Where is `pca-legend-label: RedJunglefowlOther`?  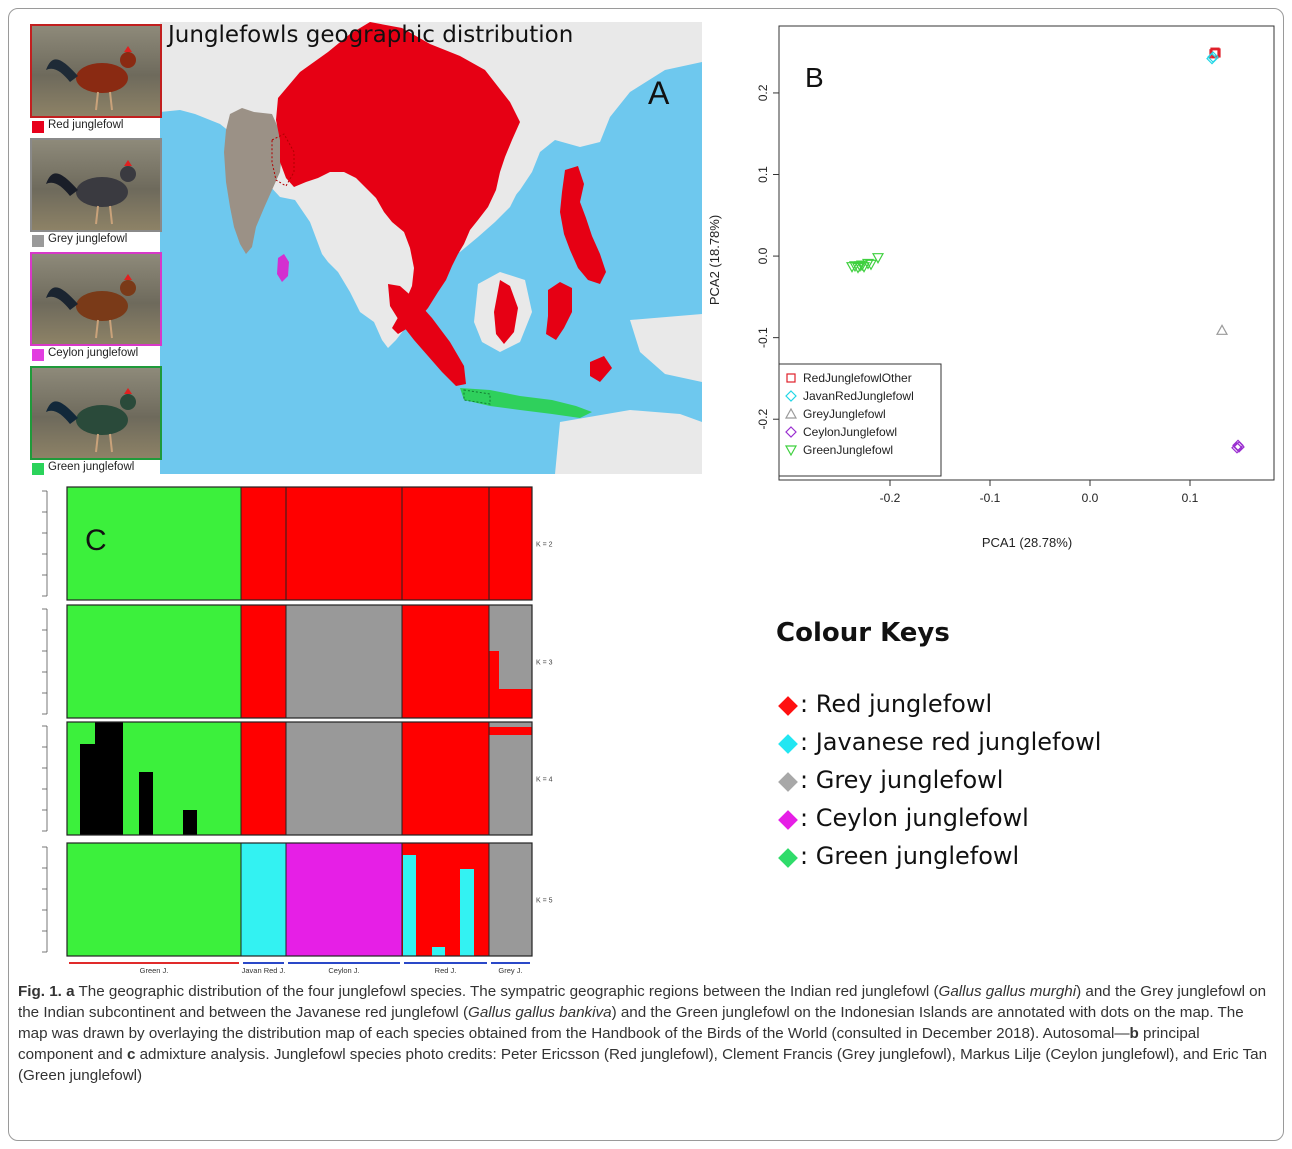 pca-legend-label: RedJunglefowlOther is located at coordinates (857, 378).